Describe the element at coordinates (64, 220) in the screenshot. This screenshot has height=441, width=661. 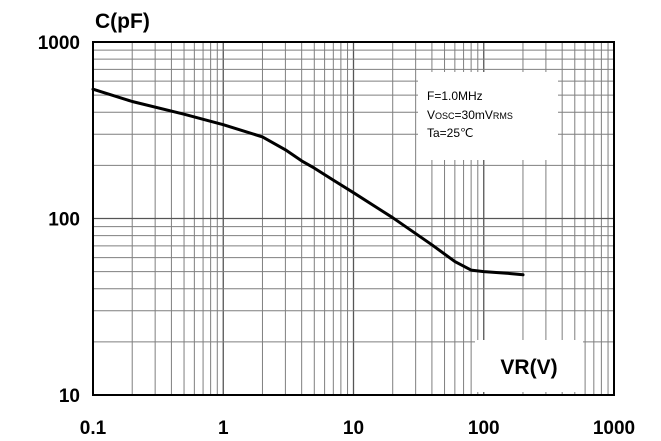
I see `y-tick-label: 100` at that location.